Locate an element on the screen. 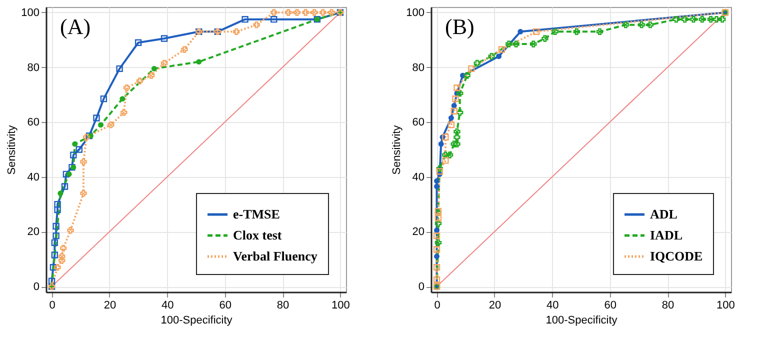 This screenshot has width=776, height=344. x-tick-label: 0 is located at coordinates (437, 306).